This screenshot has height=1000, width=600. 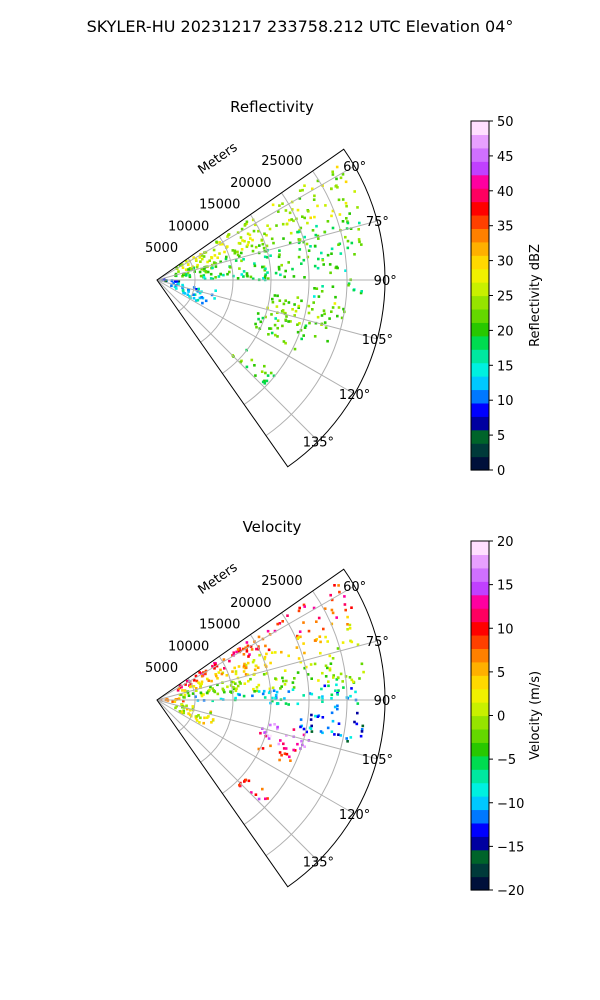 I want to click on colorbar-tick-label: 0, so click(x=501, y=471).